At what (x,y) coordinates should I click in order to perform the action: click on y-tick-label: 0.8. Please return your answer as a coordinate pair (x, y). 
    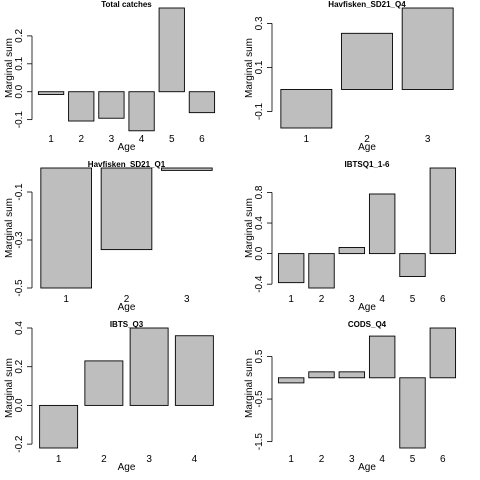
    Looking at the image, I should click on (259, 192).